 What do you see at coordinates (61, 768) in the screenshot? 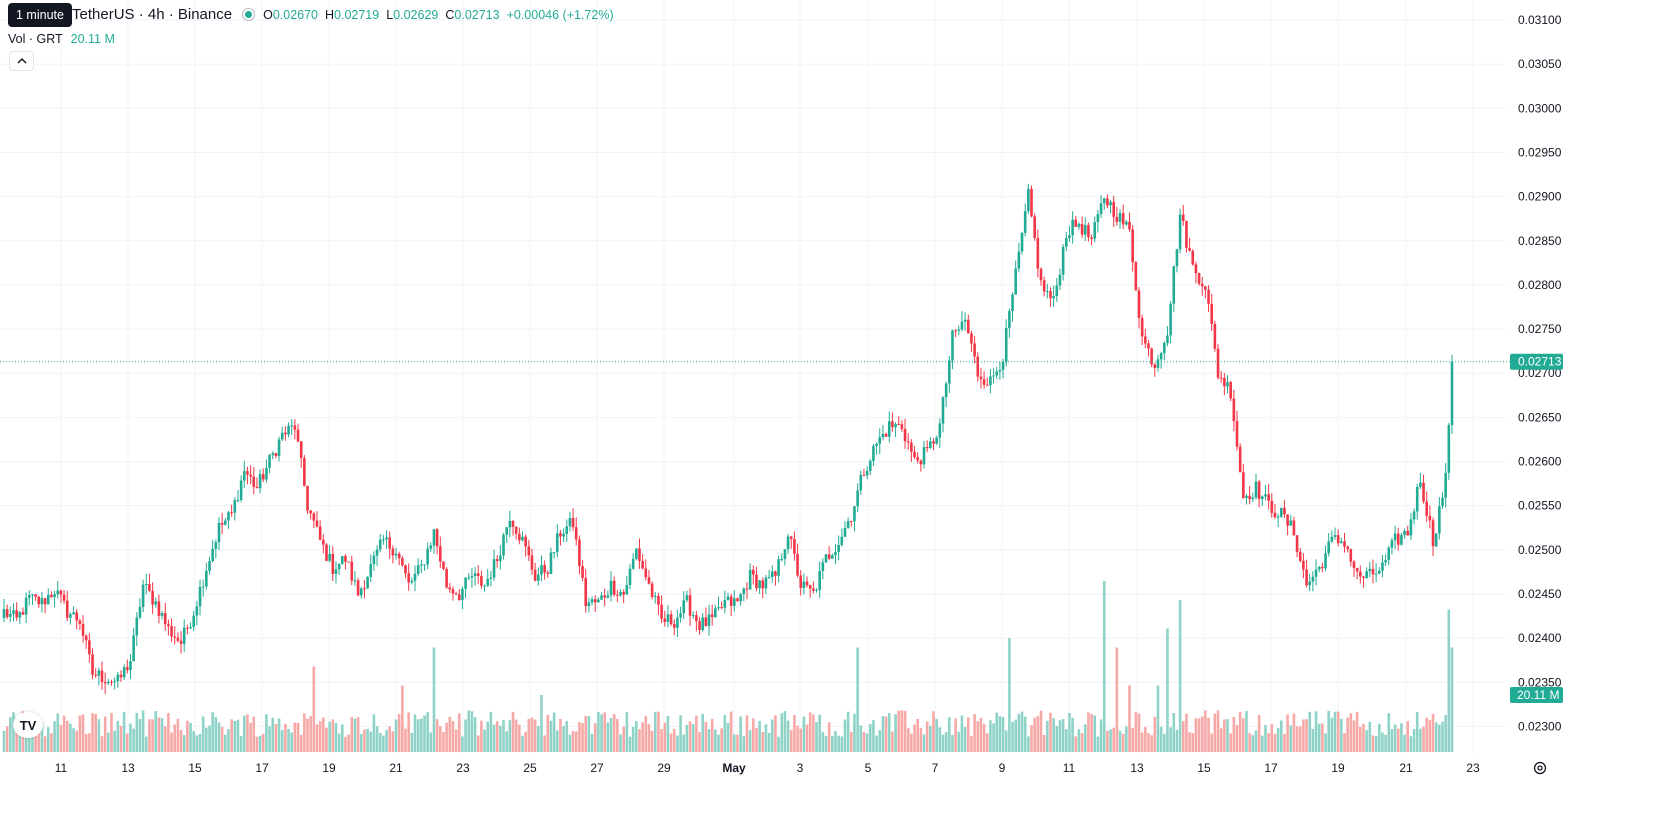
I see `x-tick-label: 11` at bounding box center [61, 768].